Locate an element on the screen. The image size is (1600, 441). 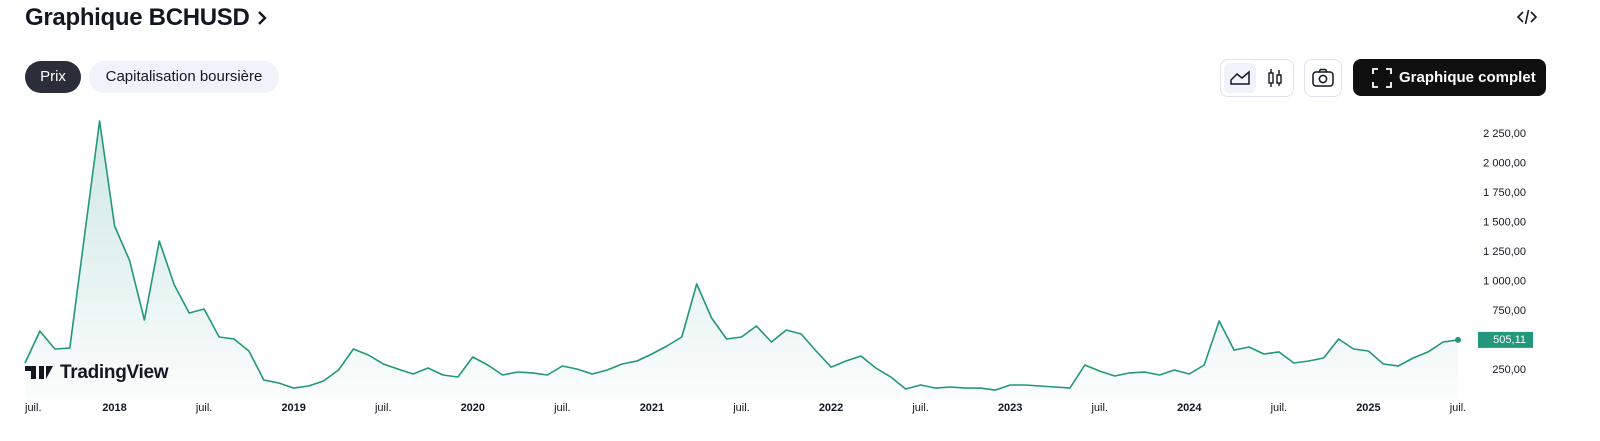
full-chart-button: Graphique complet is located at coordinates (1449, 77).